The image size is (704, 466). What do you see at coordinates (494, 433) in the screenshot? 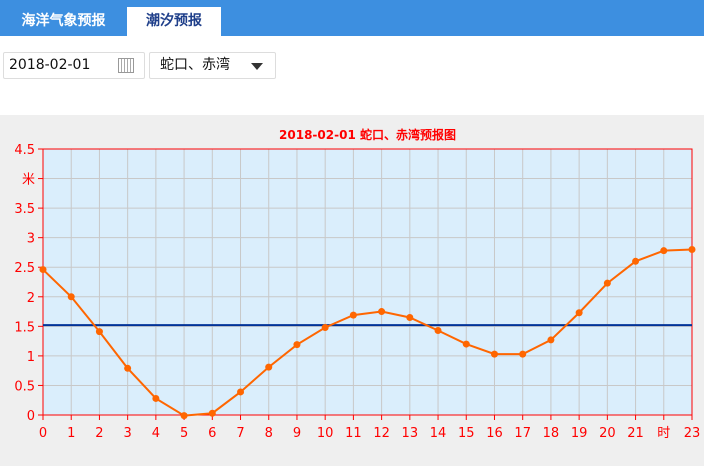
I see `x-tick-label: 16` at bounding box center [494, 433].